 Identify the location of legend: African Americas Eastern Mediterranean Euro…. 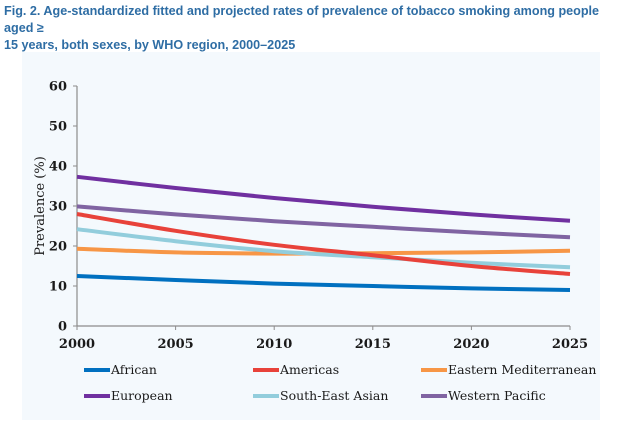
(340, 382).